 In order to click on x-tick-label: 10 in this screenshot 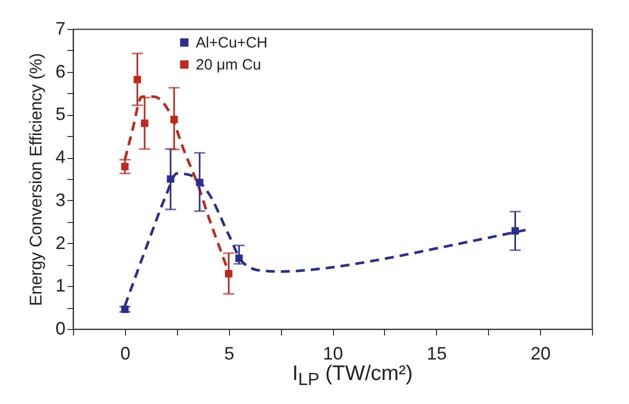, I will do `click(333, 354)`.